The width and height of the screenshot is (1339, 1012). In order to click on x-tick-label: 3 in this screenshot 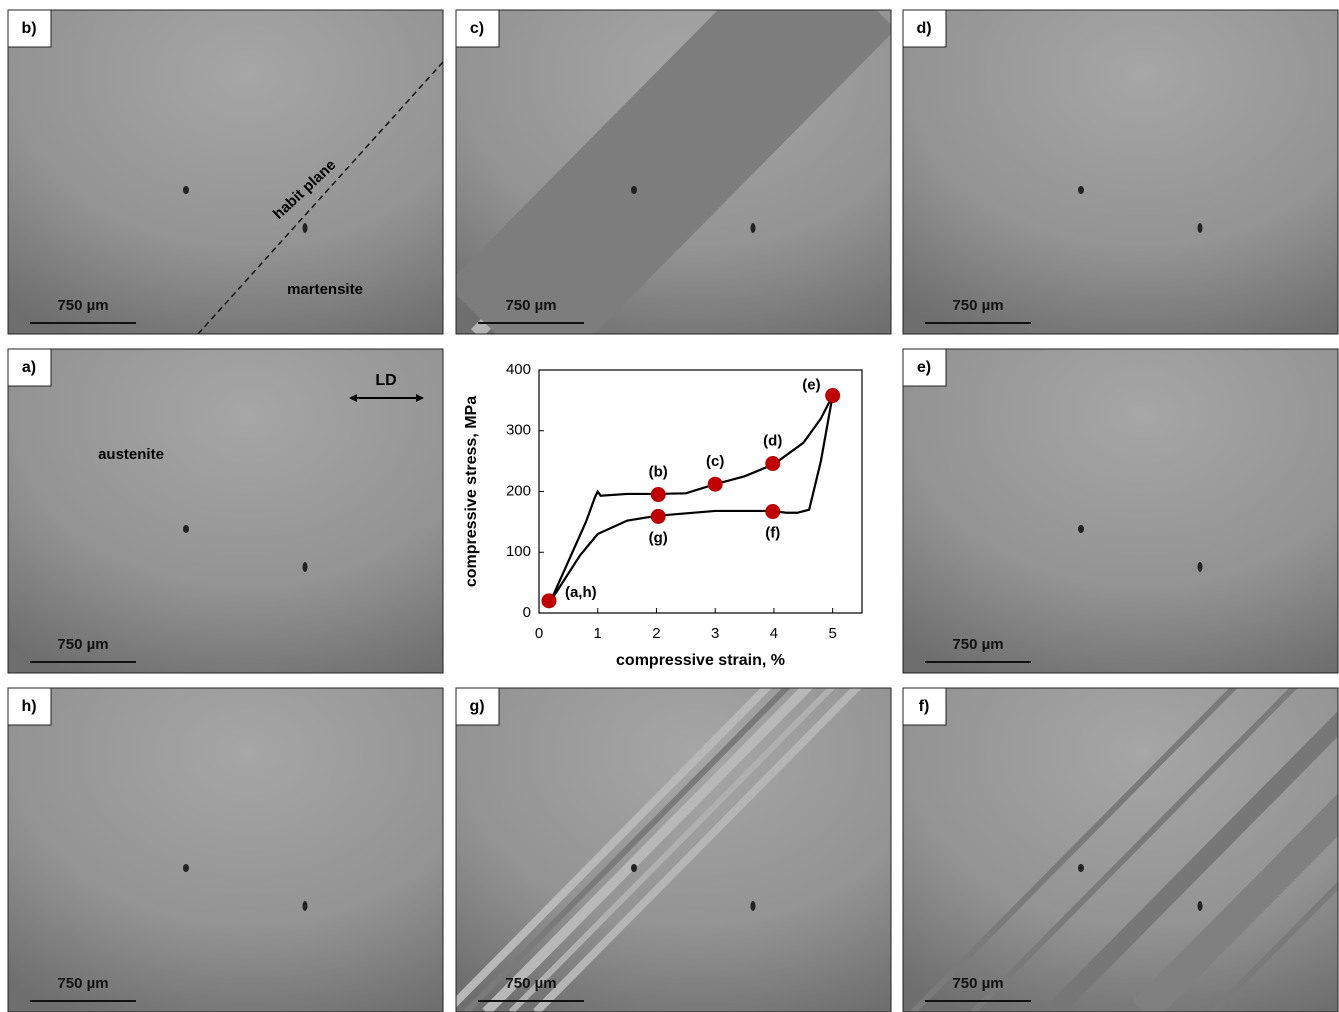, I will do `click(715, 633)`.